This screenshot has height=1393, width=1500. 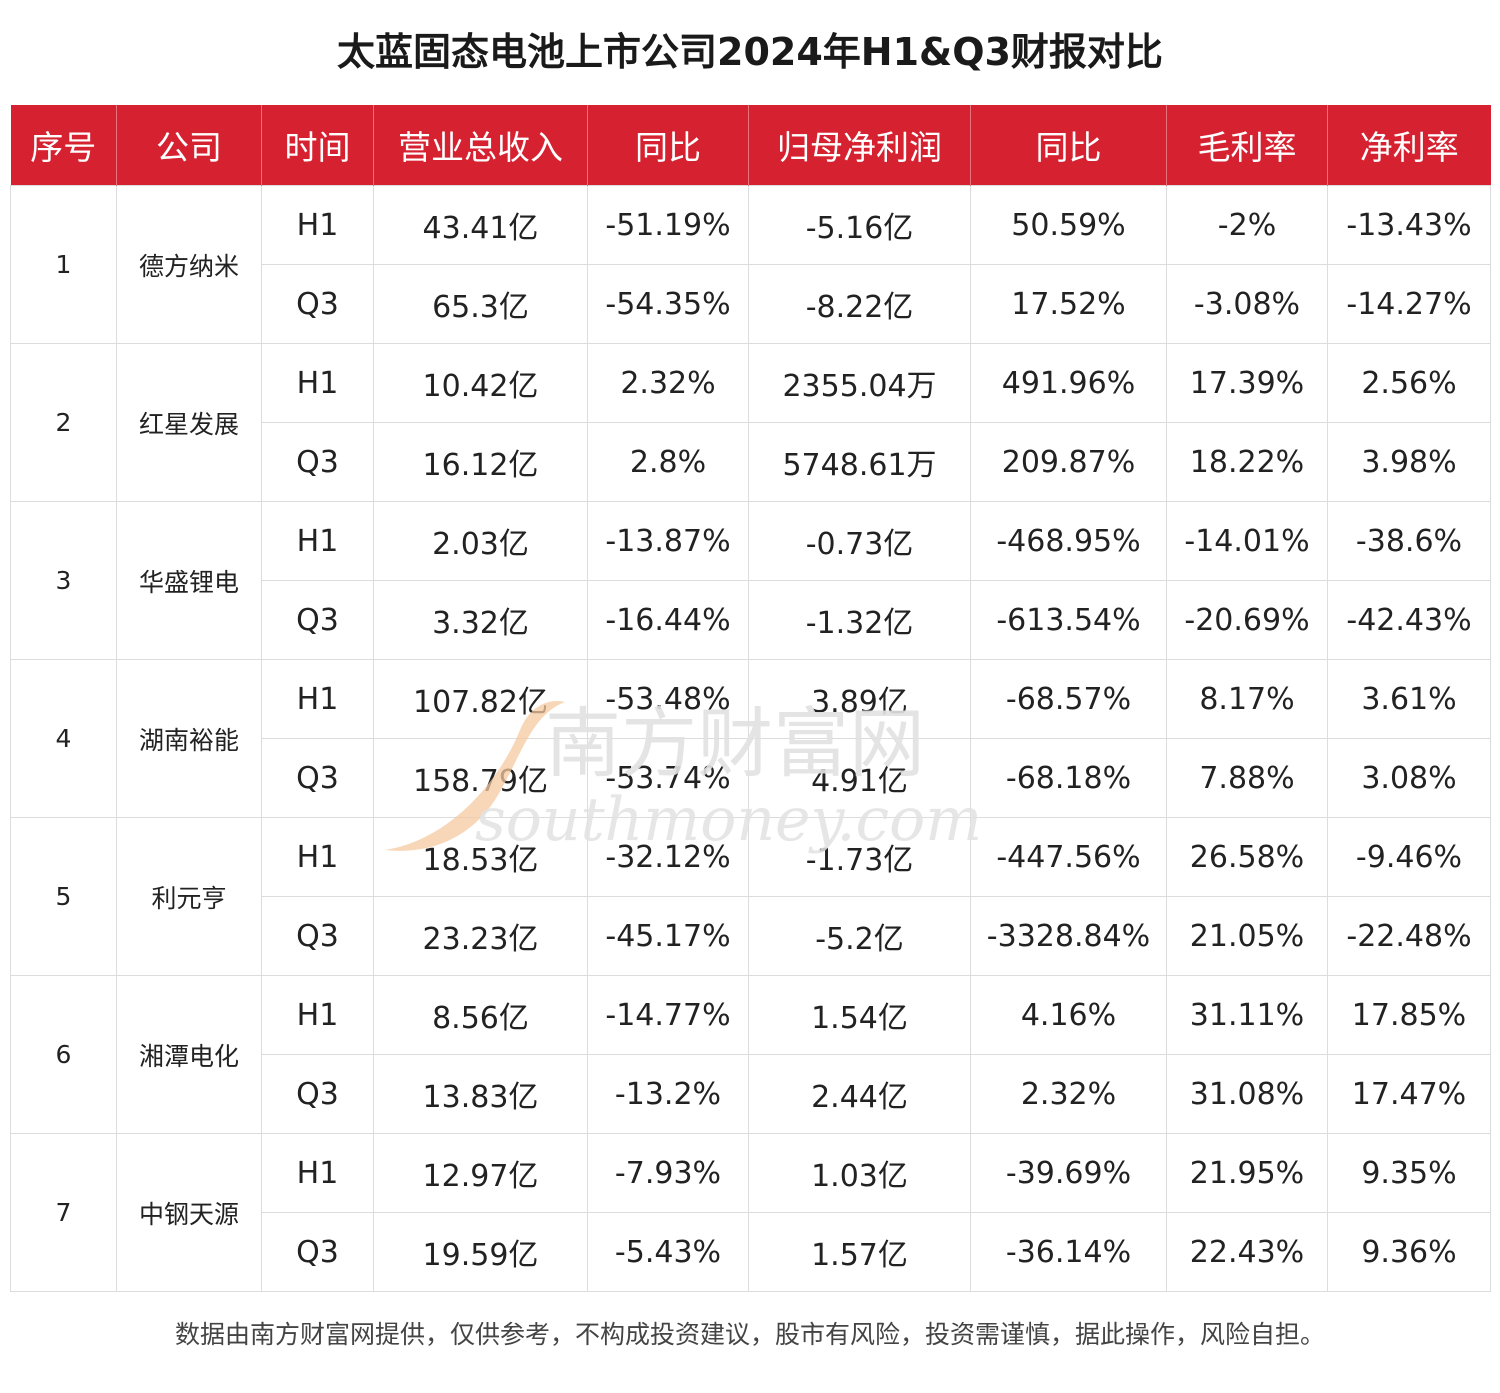 What do you see at coordinates (1068, 1094) in the screenshot?
I see `cell-net-profit-yoy: 2.32%` at bounding box center [1068, 1094].